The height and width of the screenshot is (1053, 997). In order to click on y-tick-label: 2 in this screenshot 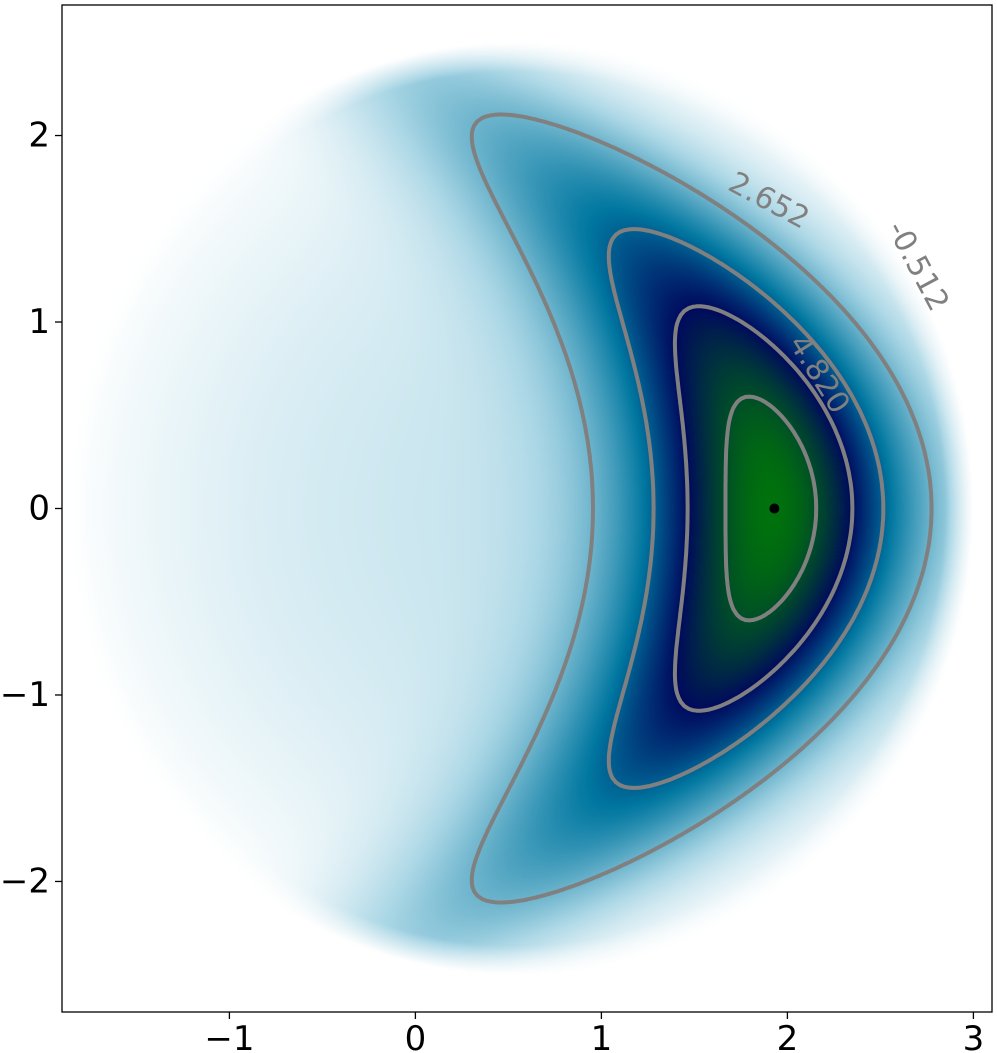, I will do `click(39, 136)`.